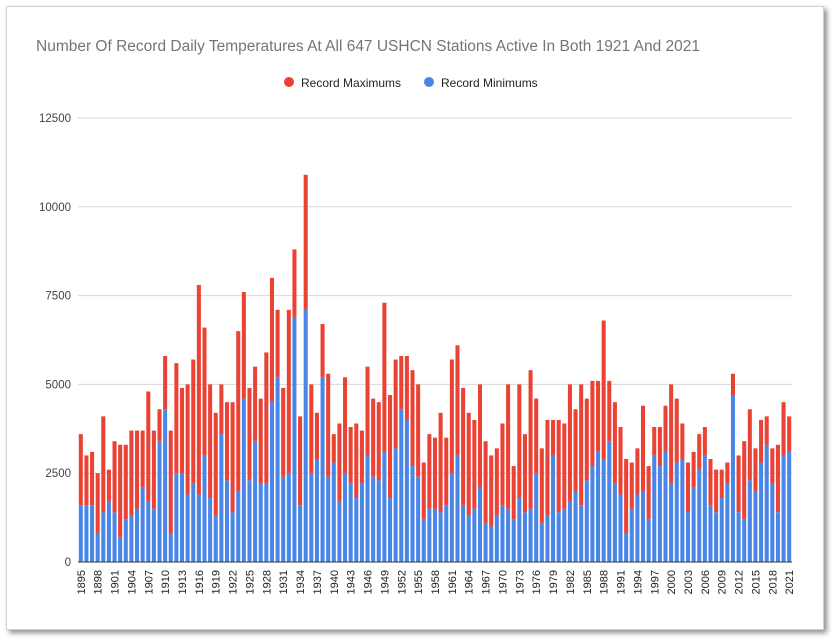 This screenshot has height=640, width=832. Describe the element at coordinates (352, 582) in the screenshot. I see `x-tick-label: 1943` at that location.